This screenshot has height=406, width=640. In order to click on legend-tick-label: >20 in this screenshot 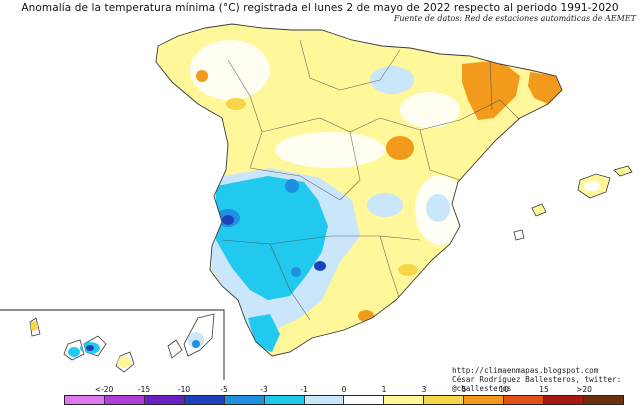, I will do `click(584, 389)`.